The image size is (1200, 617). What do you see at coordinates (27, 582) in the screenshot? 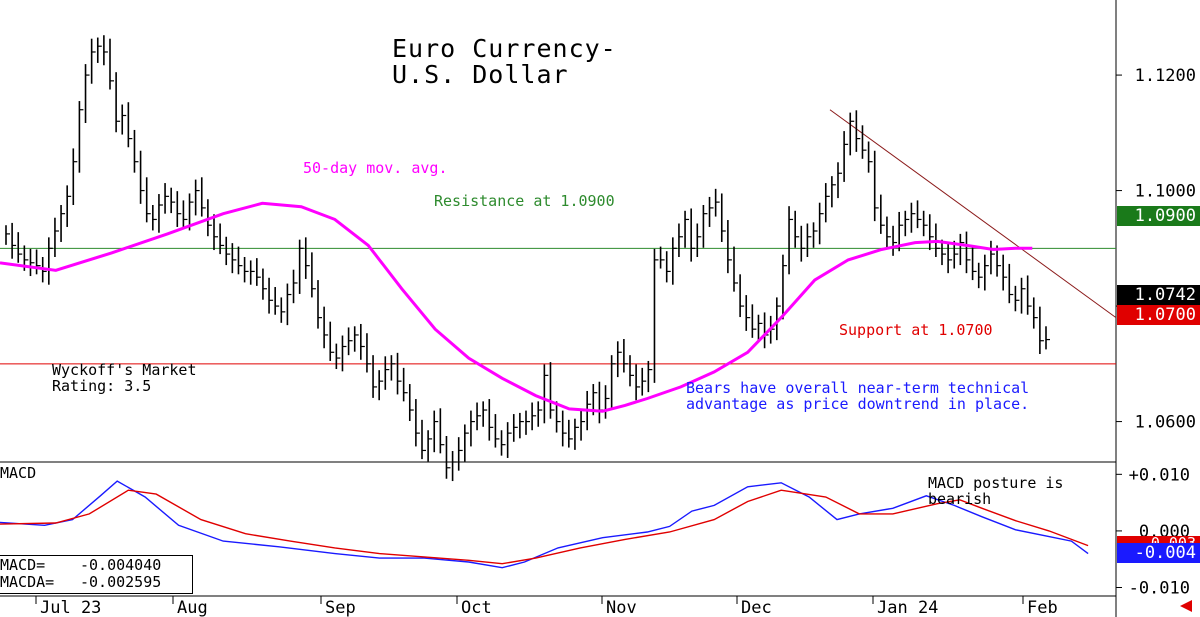
I see `macda-readout-label: MACDA=` at bounding box center [27, 582].